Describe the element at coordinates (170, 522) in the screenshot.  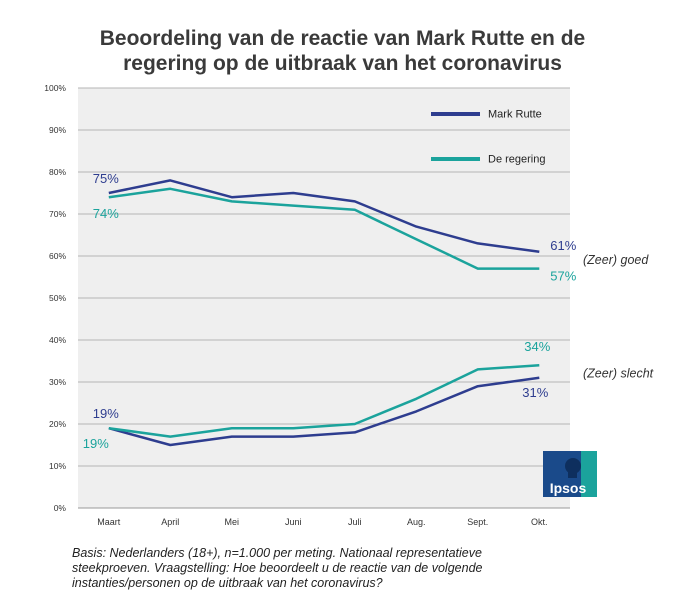
I see `x-tick-label-1: April` at that location.